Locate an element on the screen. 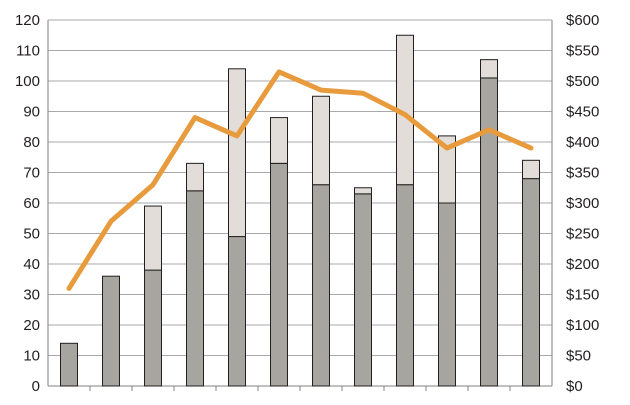 This screenshot has width=630, height=405. right-tick-label: $350 is located at coordinates (582, 173).